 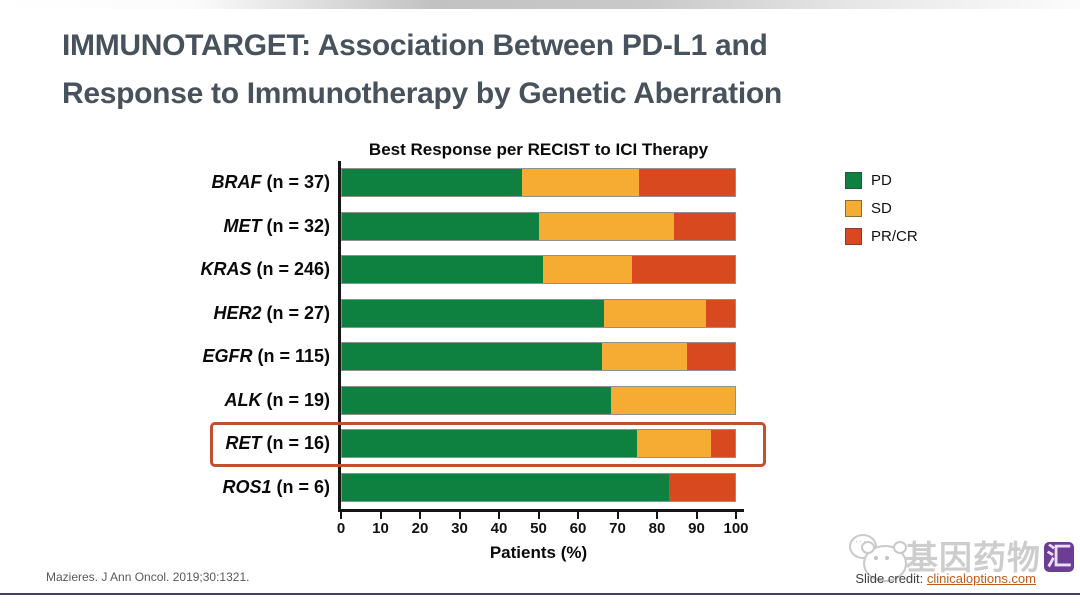 What do you see at coordinates (853, 208) in the screenshot?
I see `legend-swatch-sd` at bounding box center [853, 208].